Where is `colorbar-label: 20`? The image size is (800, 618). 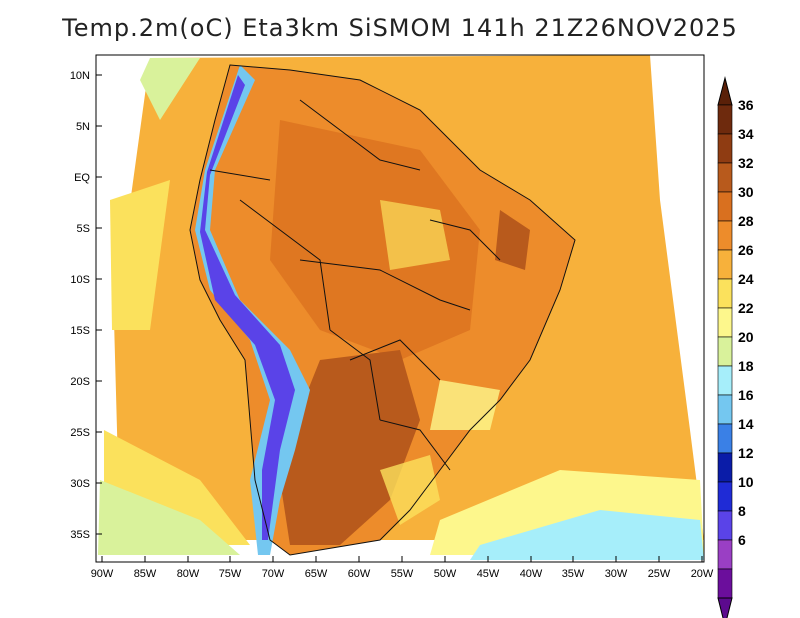
colorbar-label: 20 is located at coordinates (746, 337).